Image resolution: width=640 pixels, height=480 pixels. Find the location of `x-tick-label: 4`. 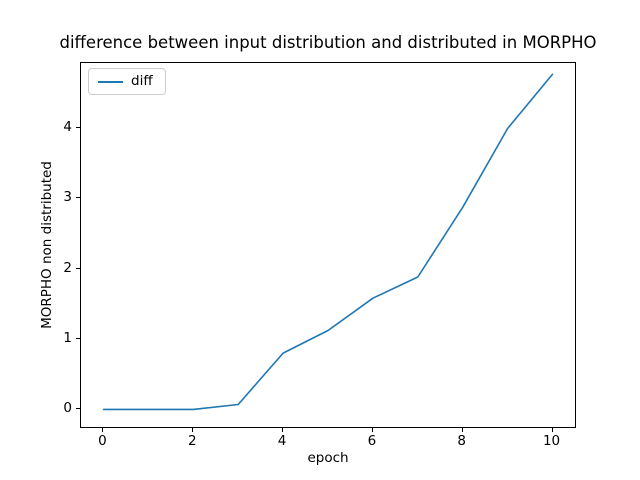

x-tick-label: 4 is located at coordinates (282, 441).